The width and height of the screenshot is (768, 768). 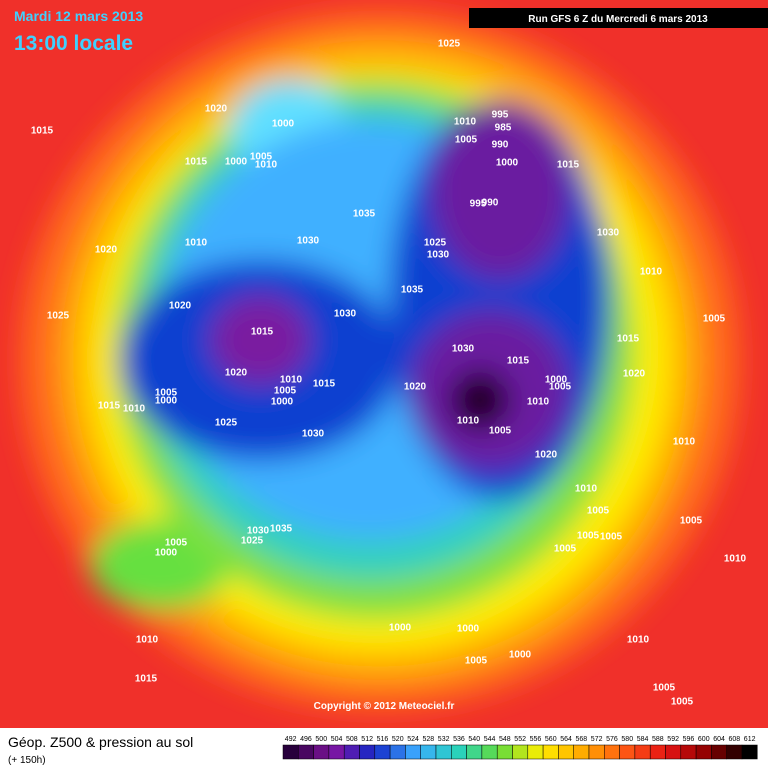 I want to click on legend-label: 568, so click(x=582, y=739).